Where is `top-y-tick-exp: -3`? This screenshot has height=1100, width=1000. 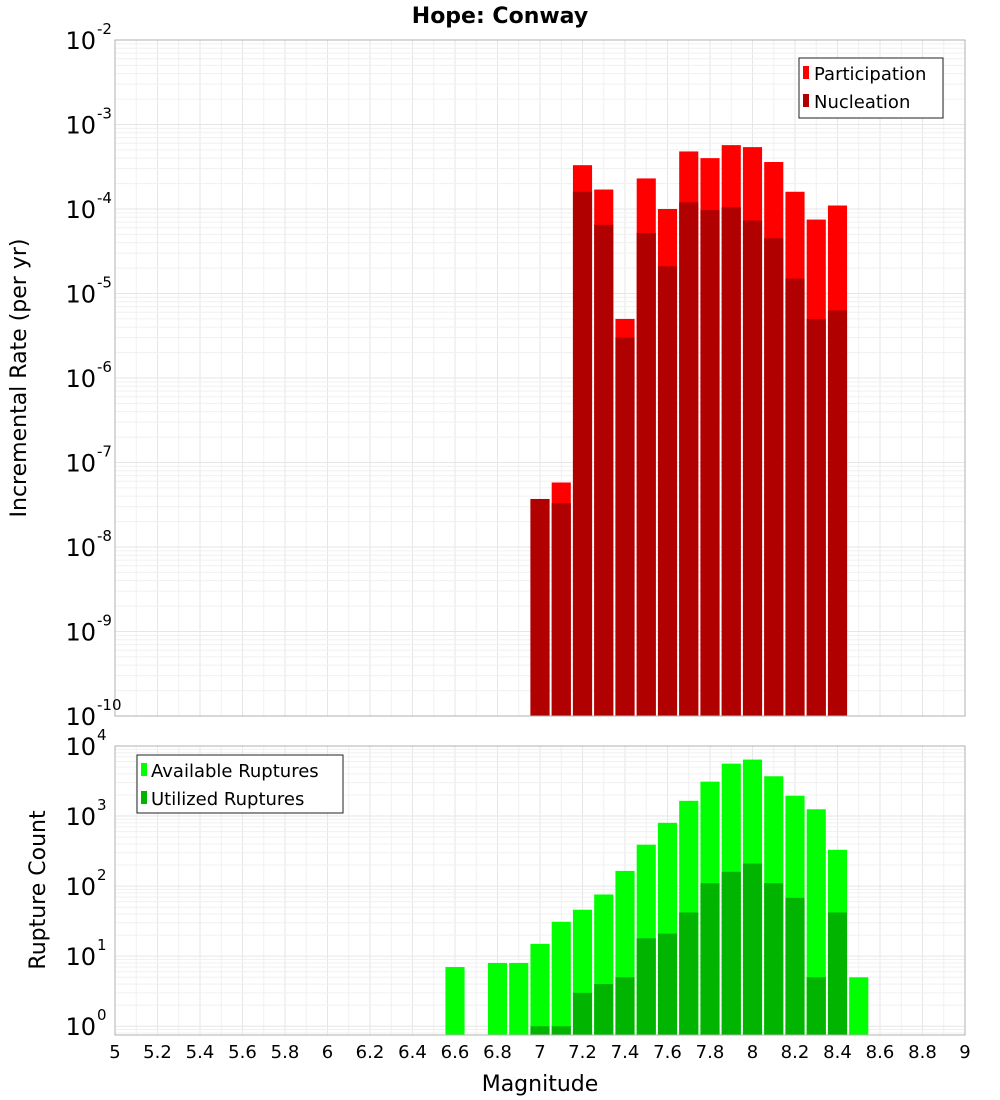 top-y-tick-exp: -3 is located at coordinates (104, 114).